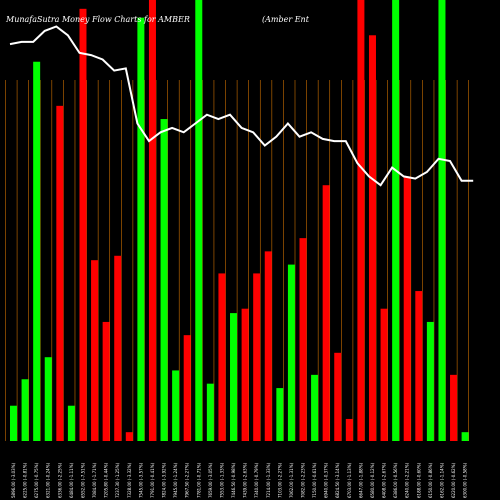  Describe the element at coordinates (286, 19) in the screenshot. I see `chart-subtitle: (Amber Ent` at that location.